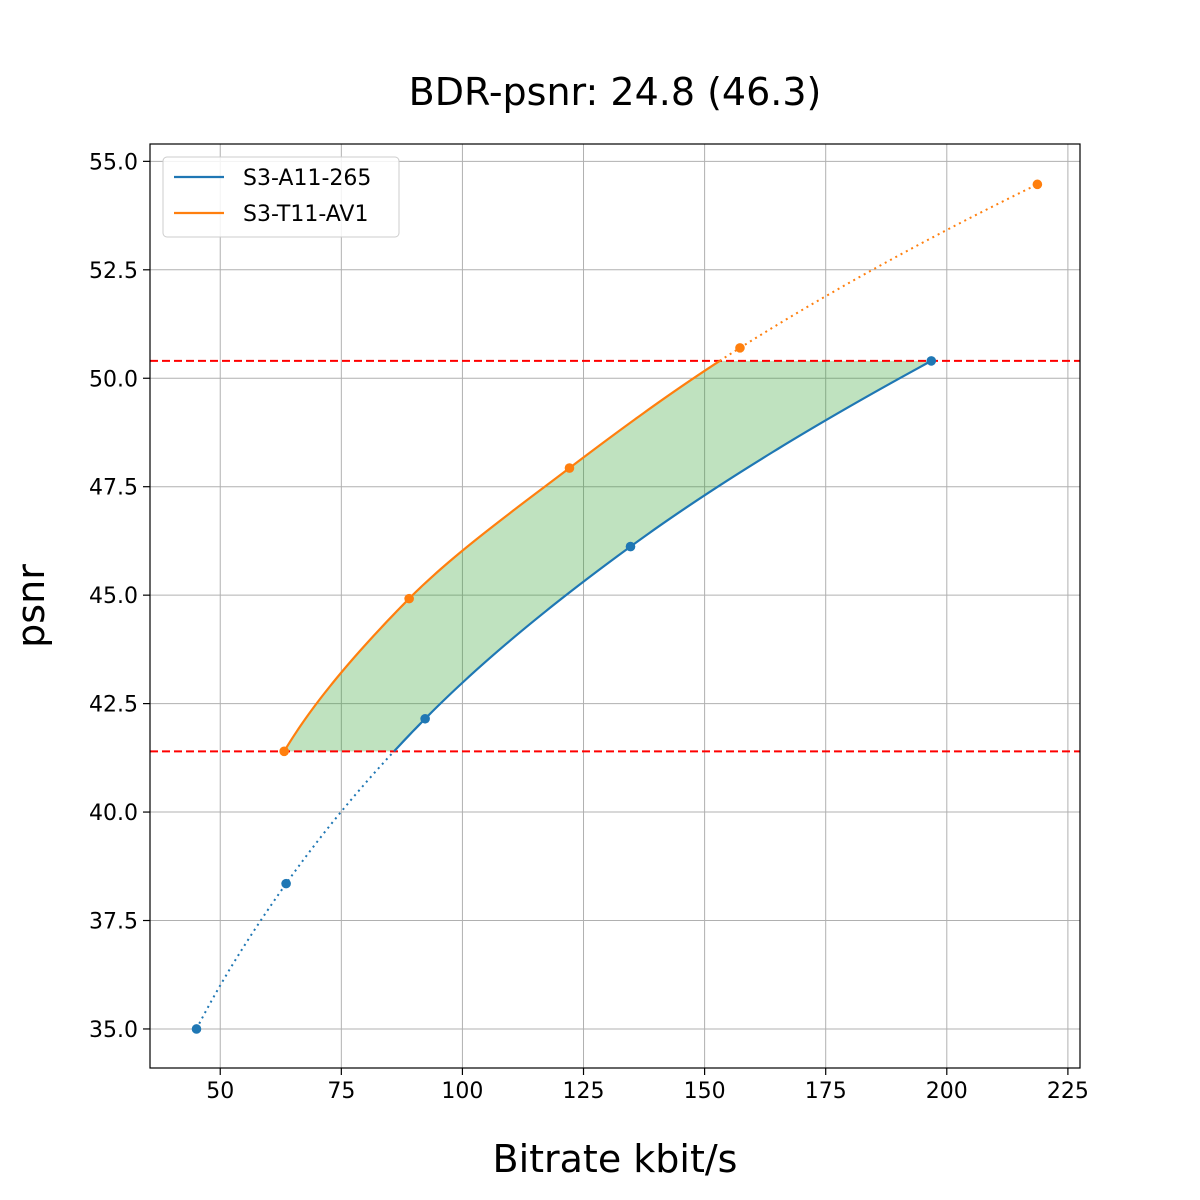 This screenshot has height=1200, width=1200. I want to click on series-0-line, so click(662, 556).